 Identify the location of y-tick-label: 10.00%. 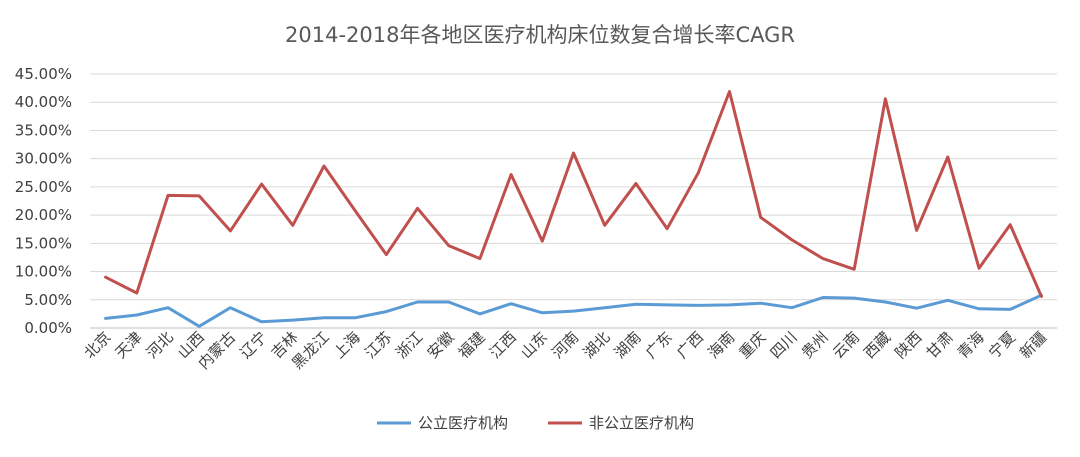
(43, 272).